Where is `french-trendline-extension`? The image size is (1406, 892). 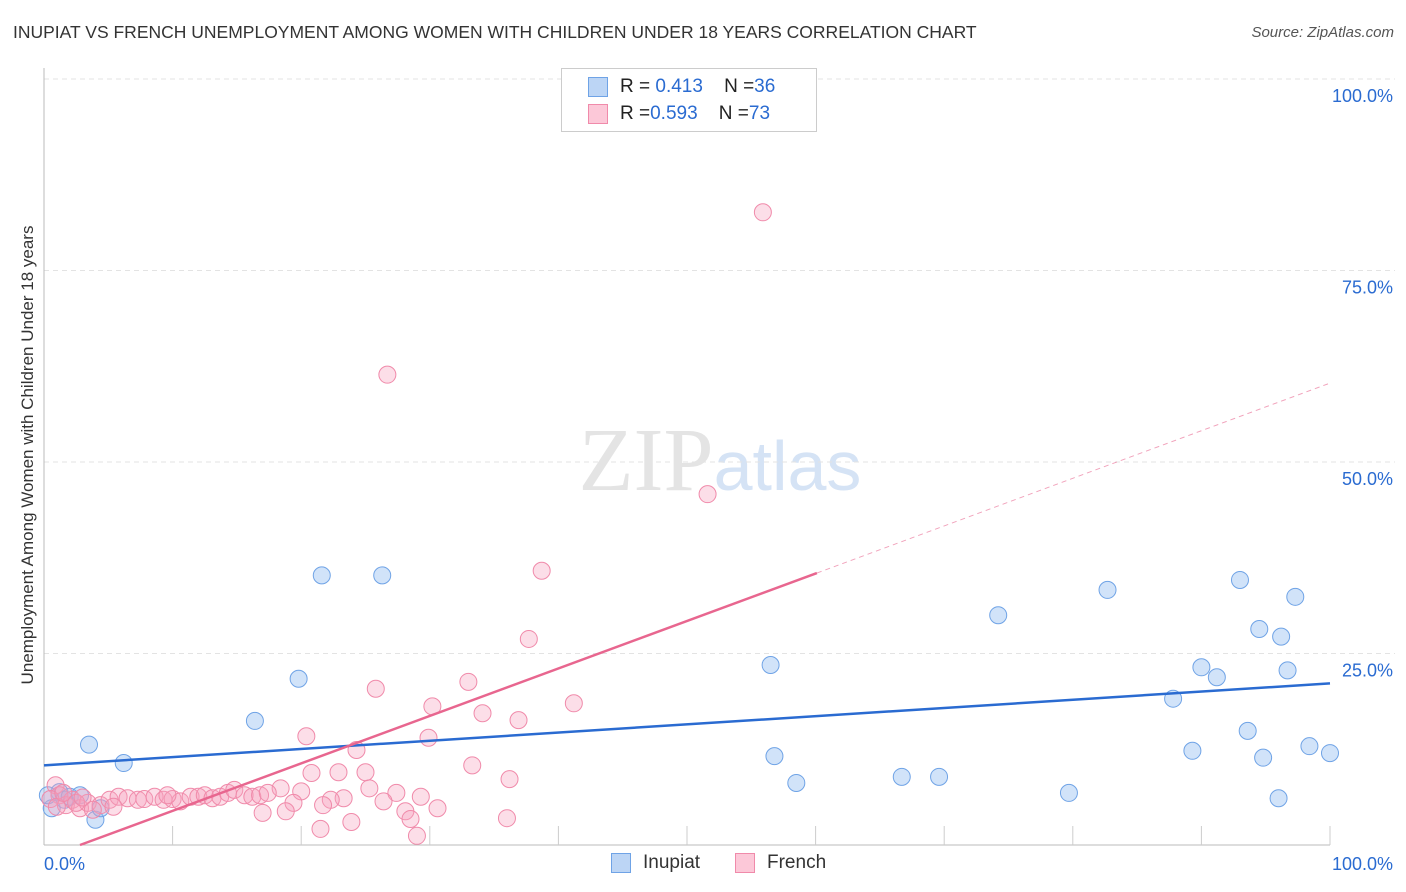 french-trendline-extension is located at coordinates (1073, 478).